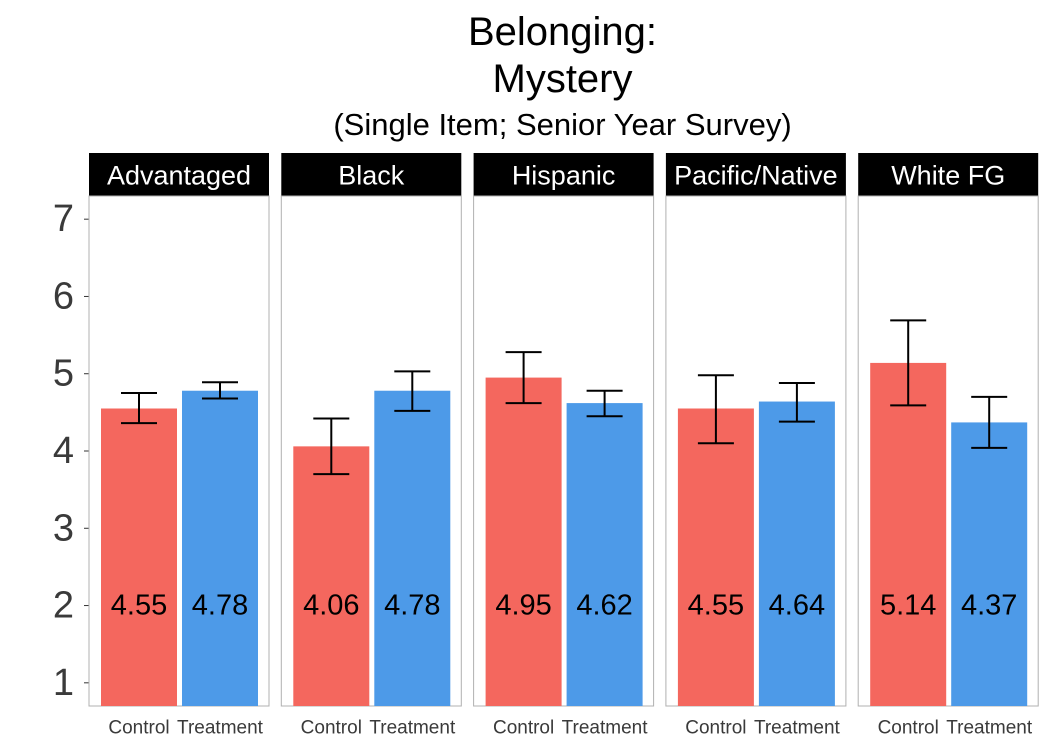 Image resolution: width=1050 pixels, height=750 pixels. Describe the element at coordinates (523, 728) in the screenshot. I see `x-tick-label-hispanic-control: Control` at that location.